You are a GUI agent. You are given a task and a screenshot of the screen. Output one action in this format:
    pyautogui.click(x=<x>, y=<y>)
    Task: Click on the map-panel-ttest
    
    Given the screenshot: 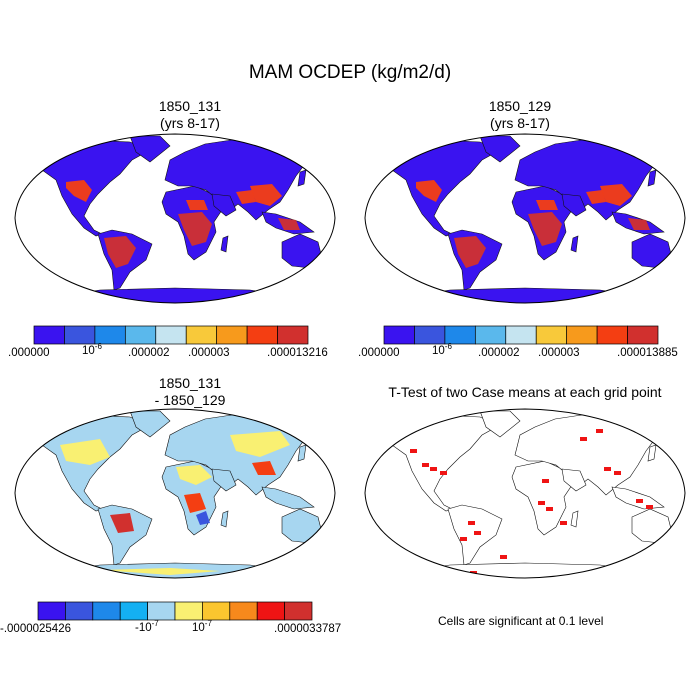 What is the action you would take?
    pyautogui.click(x=525, y=493)
    